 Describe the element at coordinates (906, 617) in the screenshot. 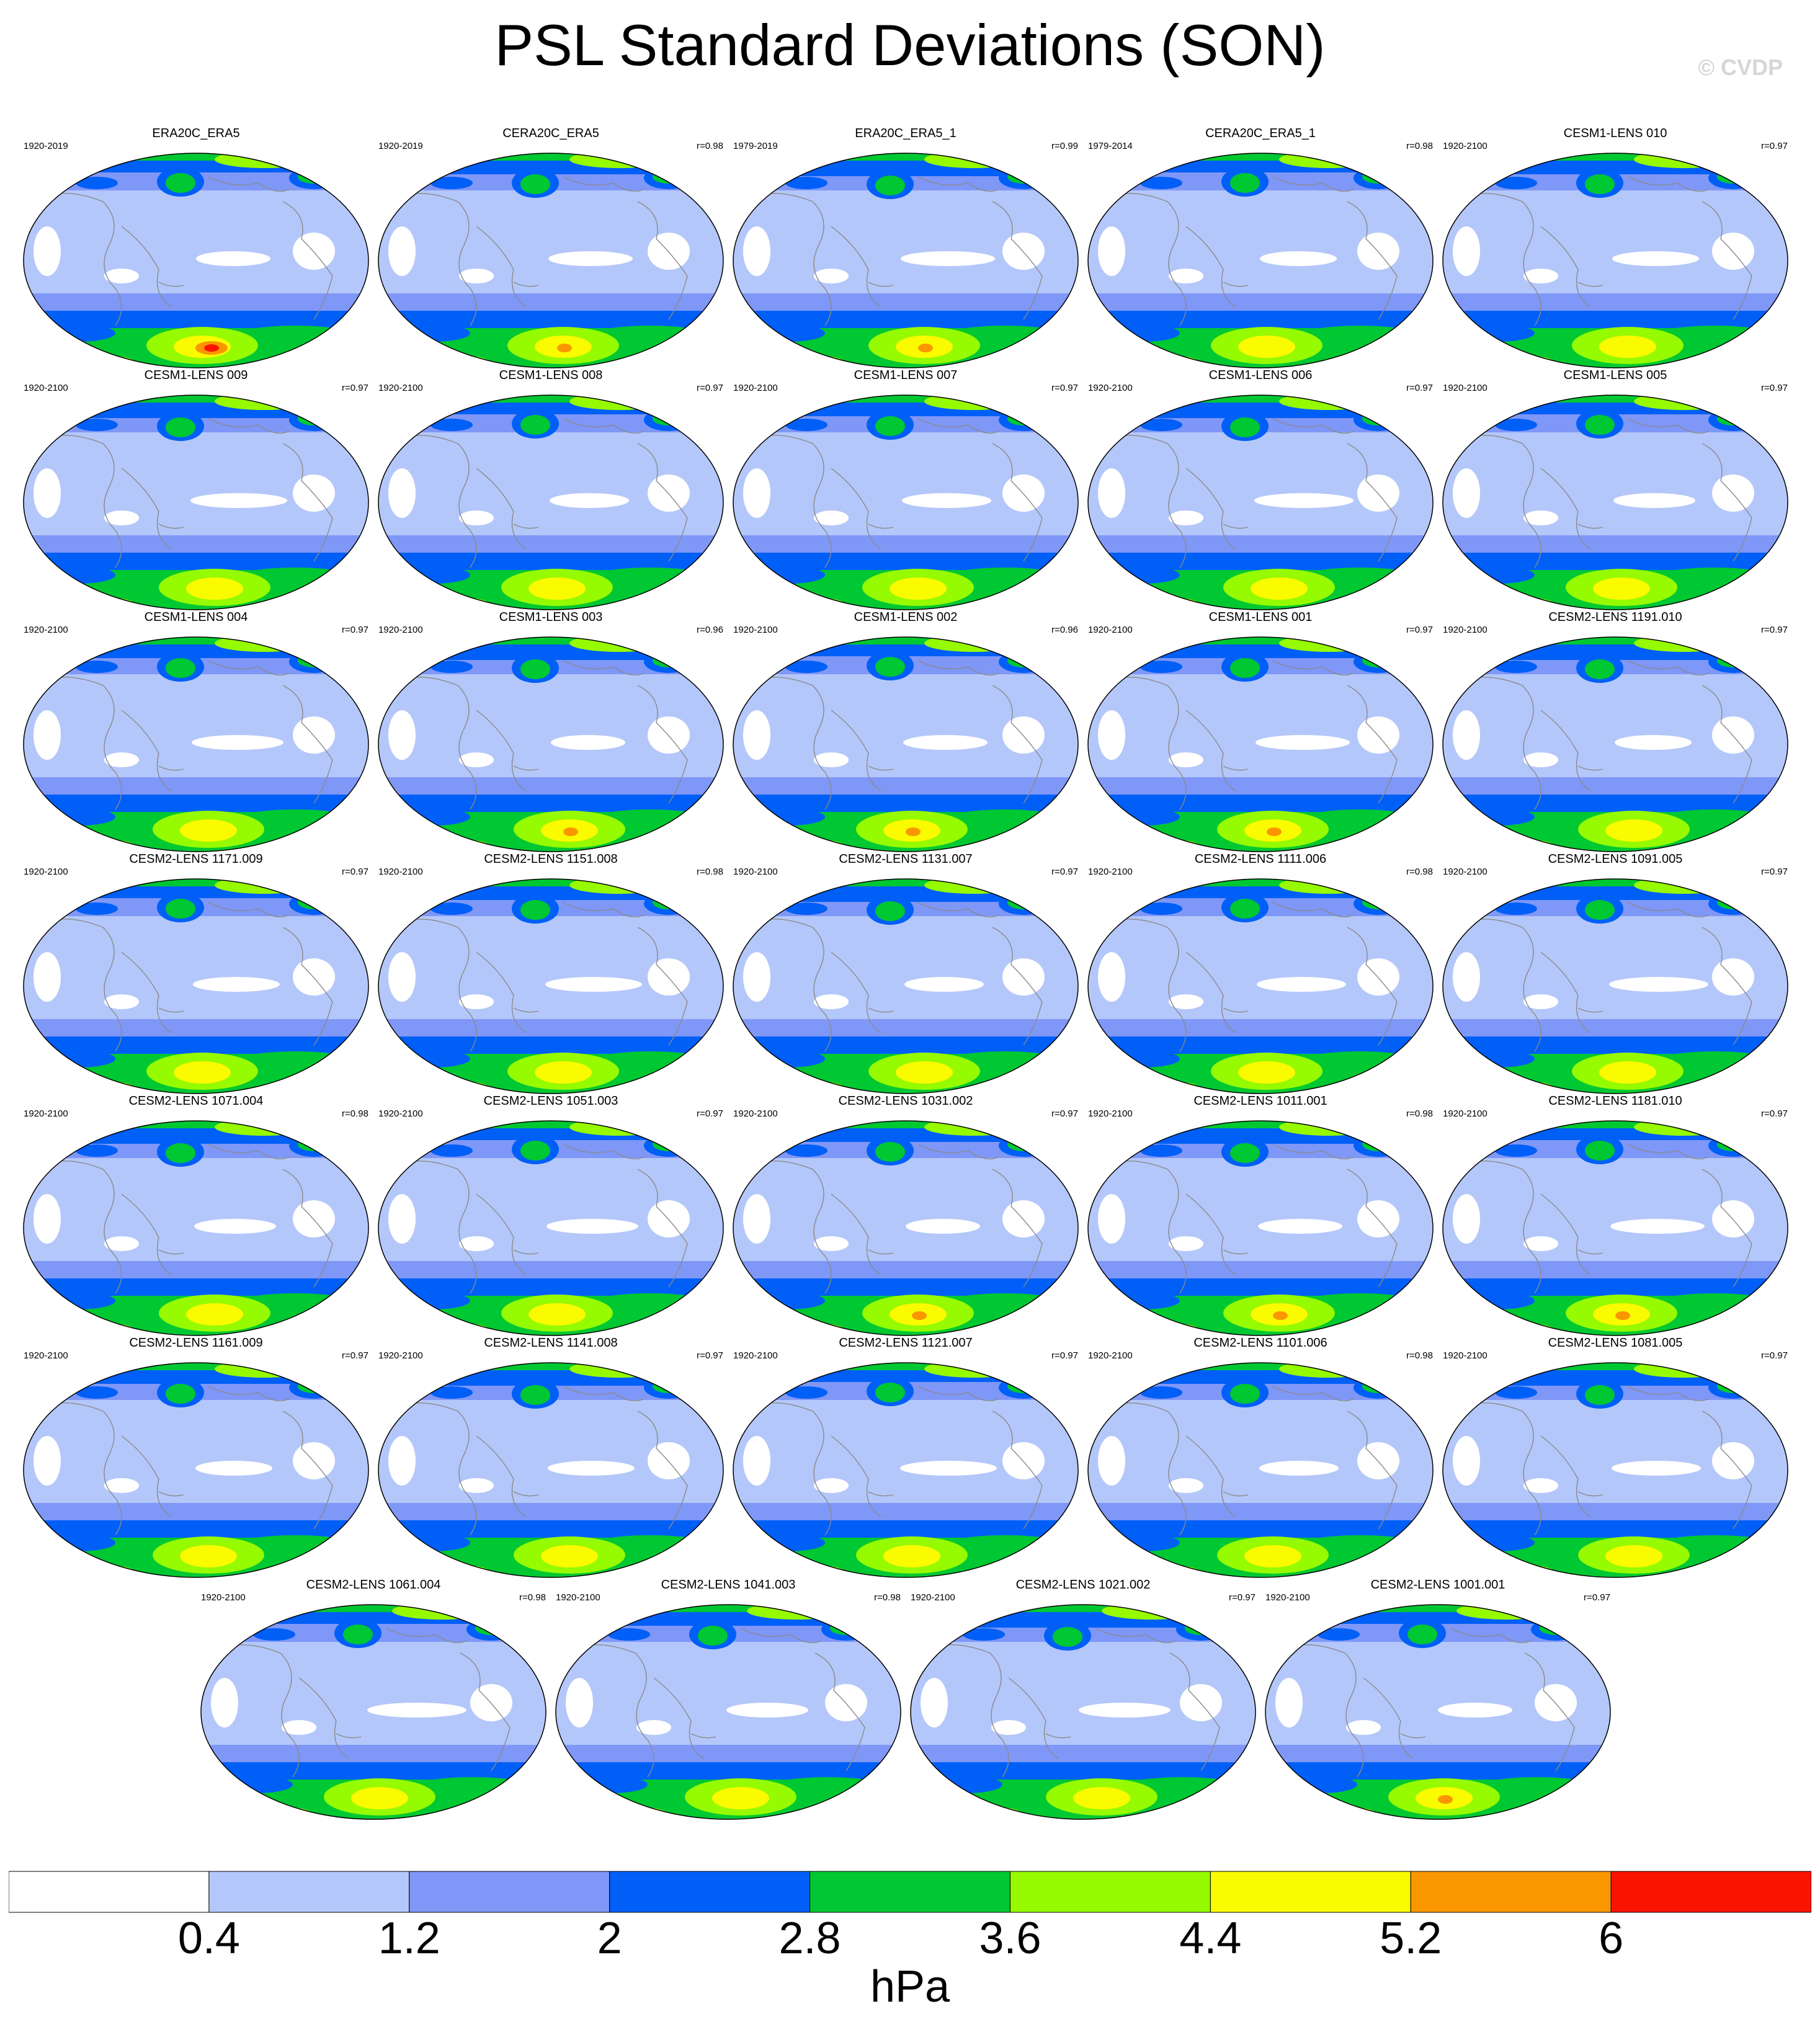

I see `panel-title: CESM1-LENS 002` at that location.